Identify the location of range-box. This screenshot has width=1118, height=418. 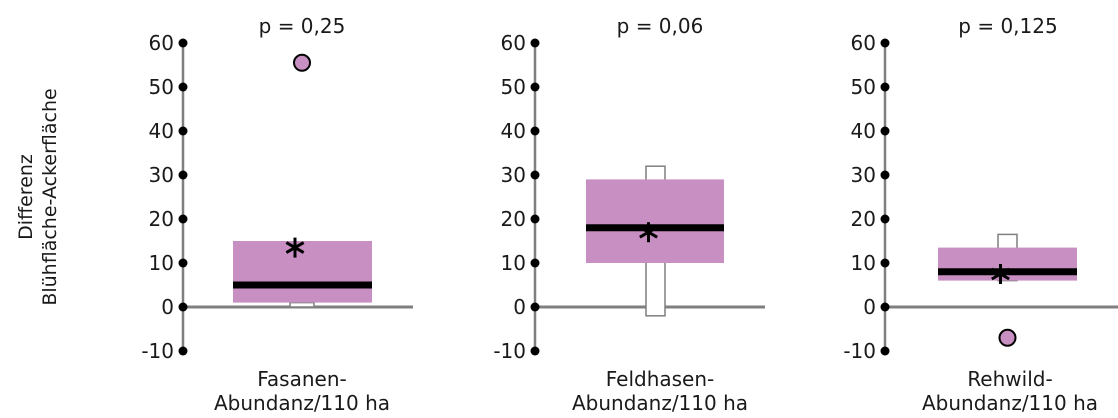
(302, 304).